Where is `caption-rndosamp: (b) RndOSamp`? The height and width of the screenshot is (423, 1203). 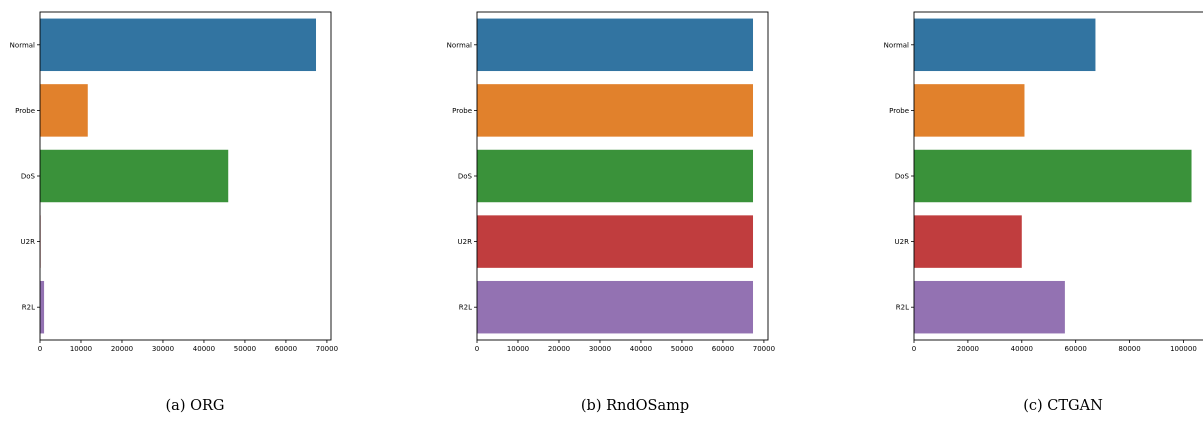
caption-rndosamp: (b) RndOSamp is located at coordinates (635, 406).